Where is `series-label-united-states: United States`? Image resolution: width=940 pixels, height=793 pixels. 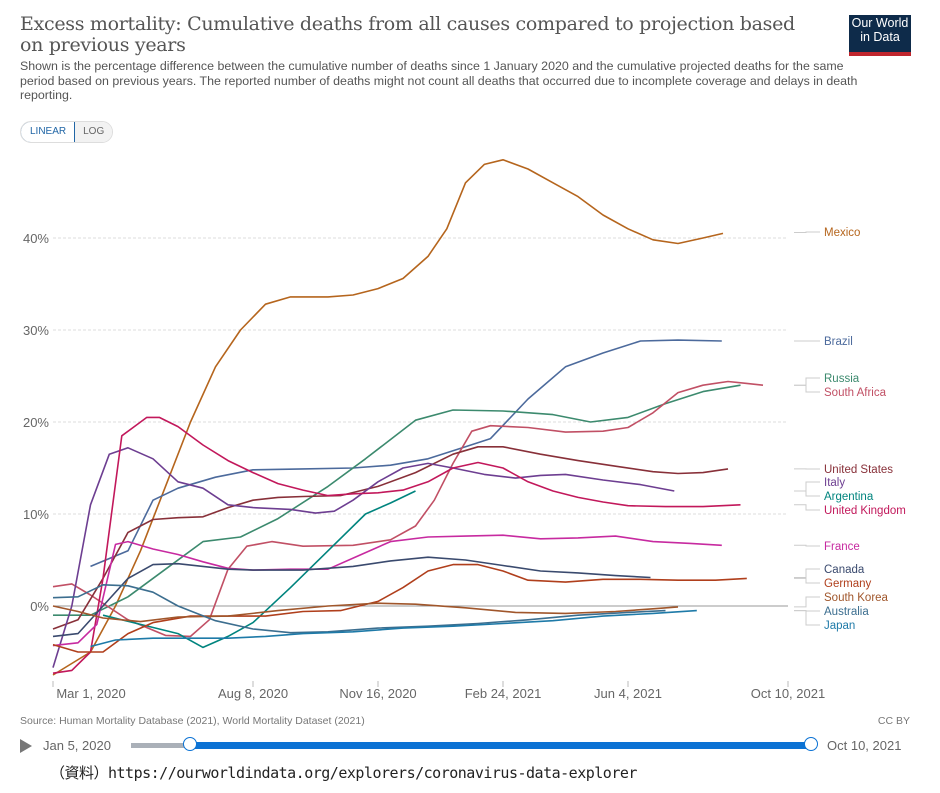 series-label-united-states: United States is located at coordinates (858, 470).